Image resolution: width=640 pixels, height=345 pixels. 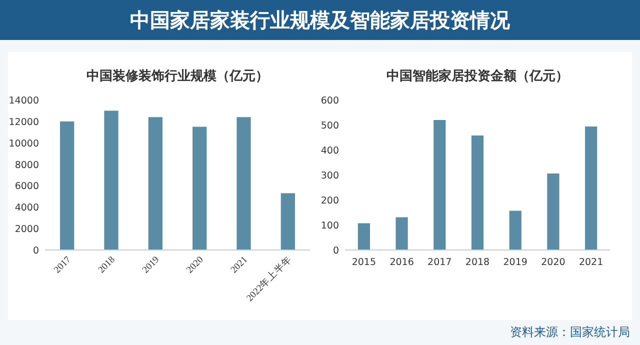 What do you see at coordinates (329, 126) in the screenshot?
I see `y-tick-label: 500` at bounding box center [329, 126].